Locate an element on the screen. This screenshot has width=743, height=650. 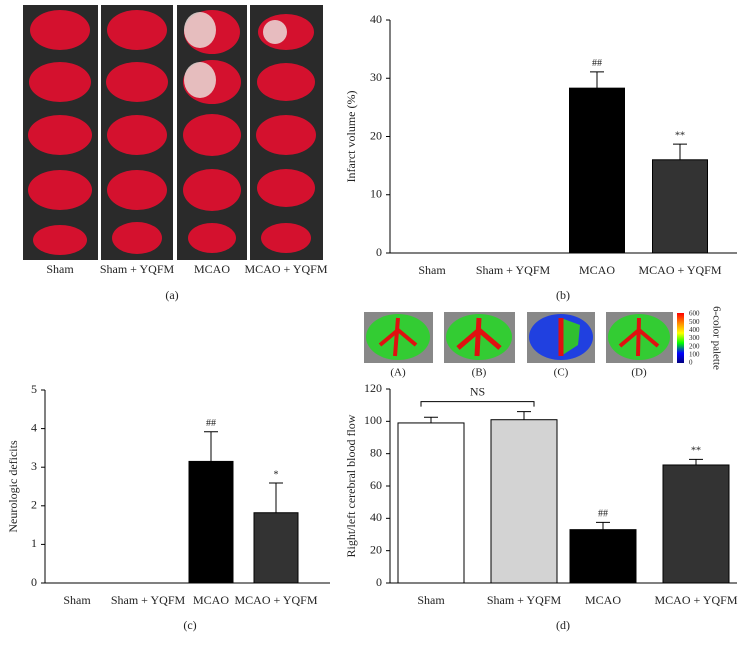
image-label: (A) is located at coordinates (398, 373).